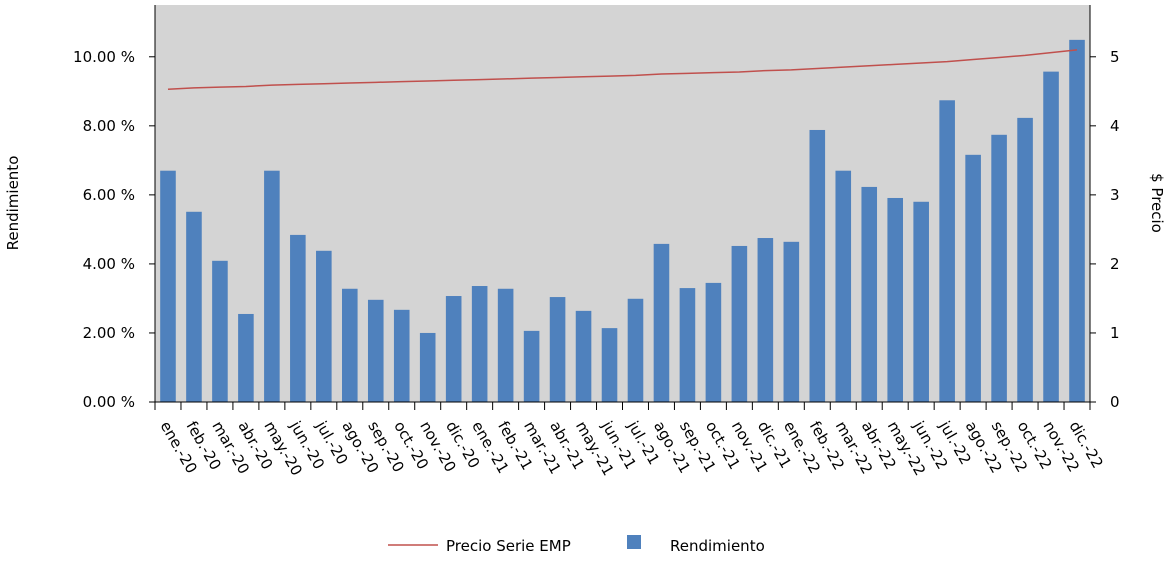 The image size is (1170, 562). Describe the element at coordinates (634, 542) in the screenshot. I see `legend-swatch` at that location.